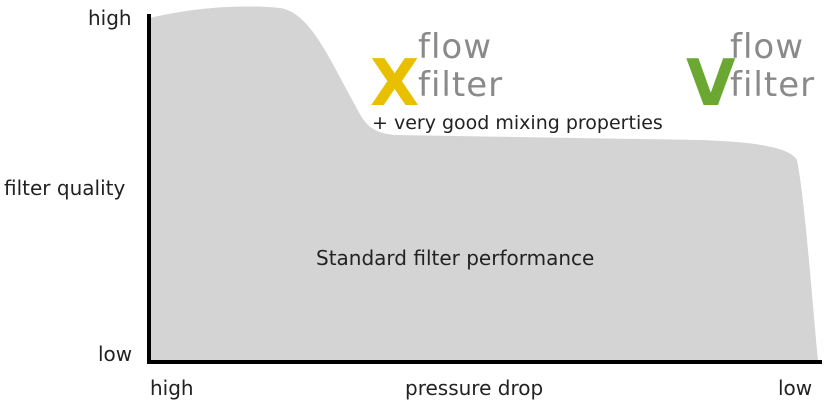 The height and width of the screenshot is (408, 824). I want to click on y-axis-label: filter quality, so click(65, 188).